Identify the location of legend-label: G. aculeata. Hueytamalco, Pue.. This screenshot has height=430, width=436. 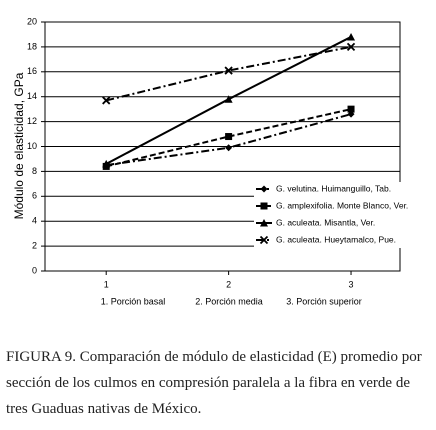
(336, 239).